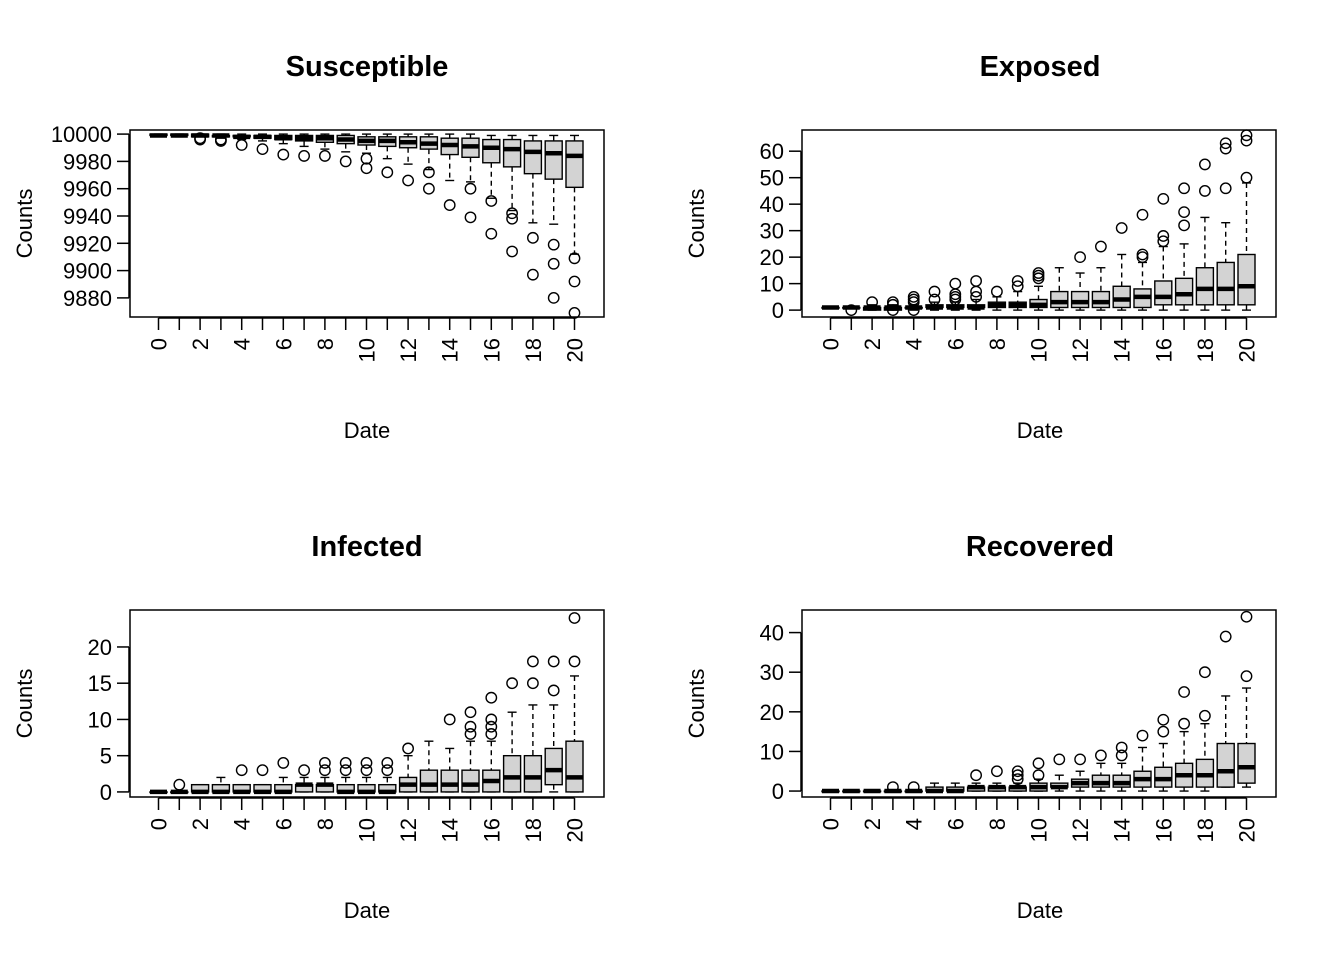  I want to click on y-tick-label: 30, so click(772, 672).